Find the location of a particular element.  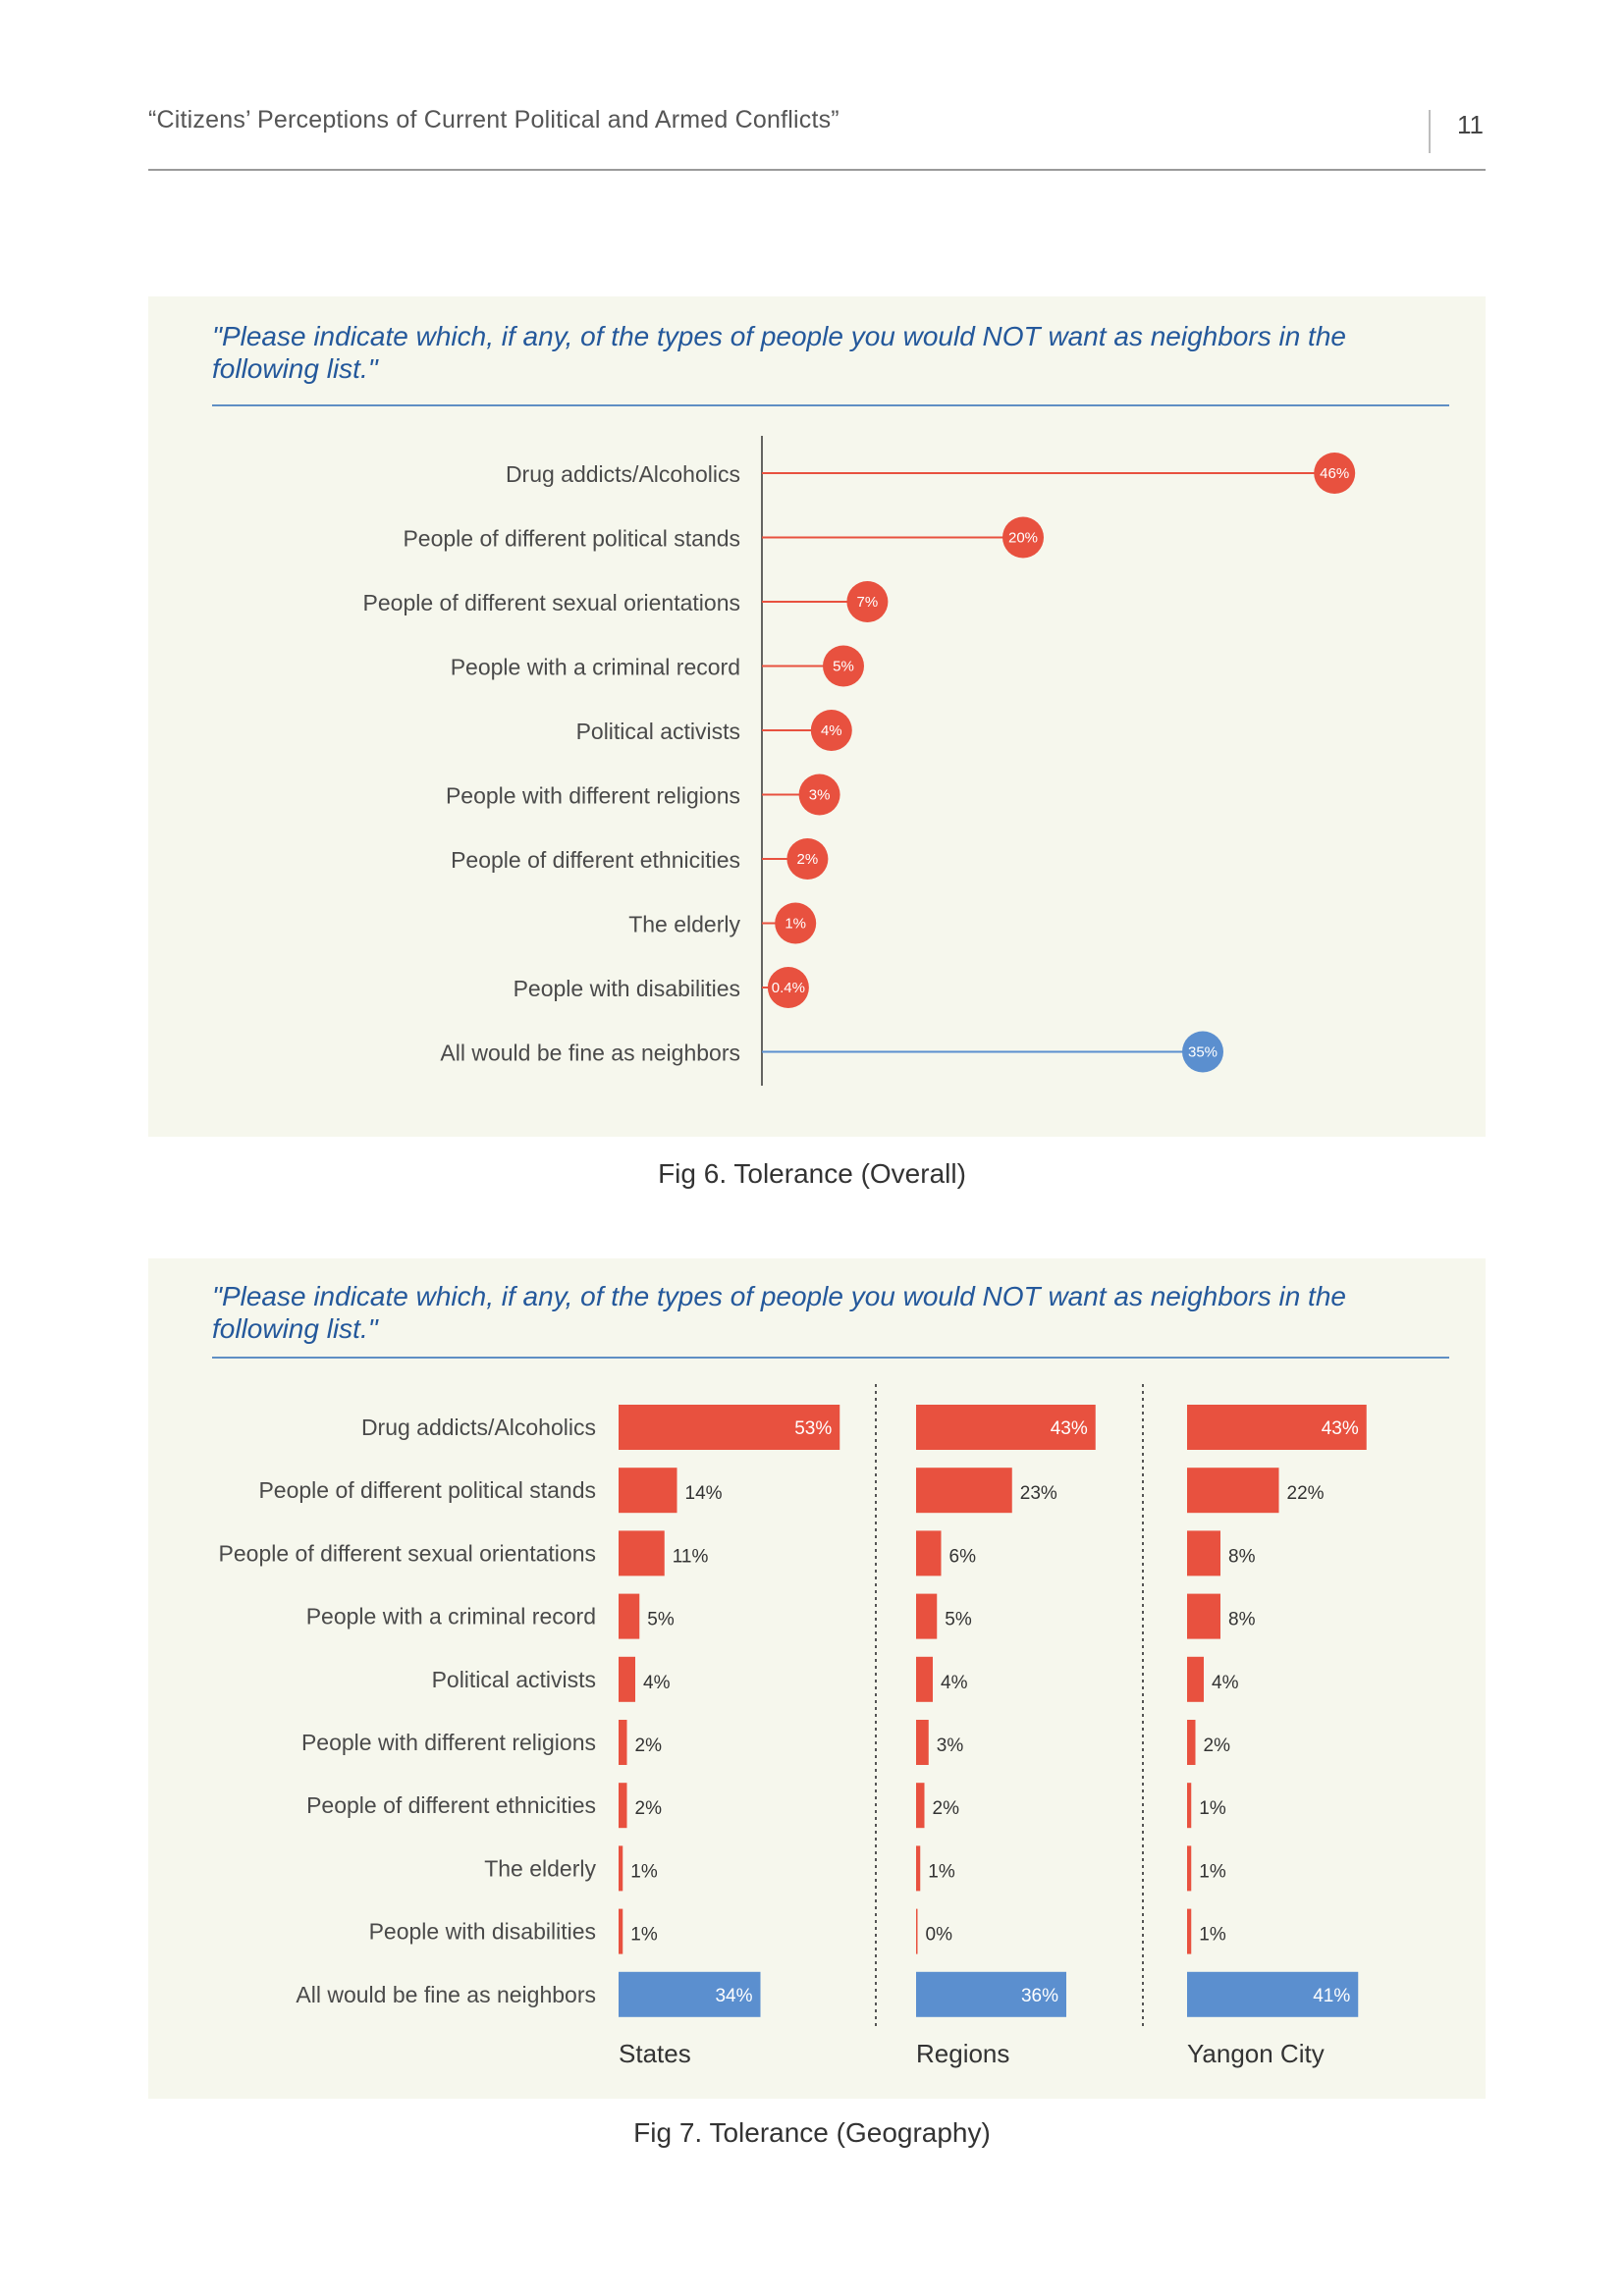

header-rule is located at coordinates (817, 170).